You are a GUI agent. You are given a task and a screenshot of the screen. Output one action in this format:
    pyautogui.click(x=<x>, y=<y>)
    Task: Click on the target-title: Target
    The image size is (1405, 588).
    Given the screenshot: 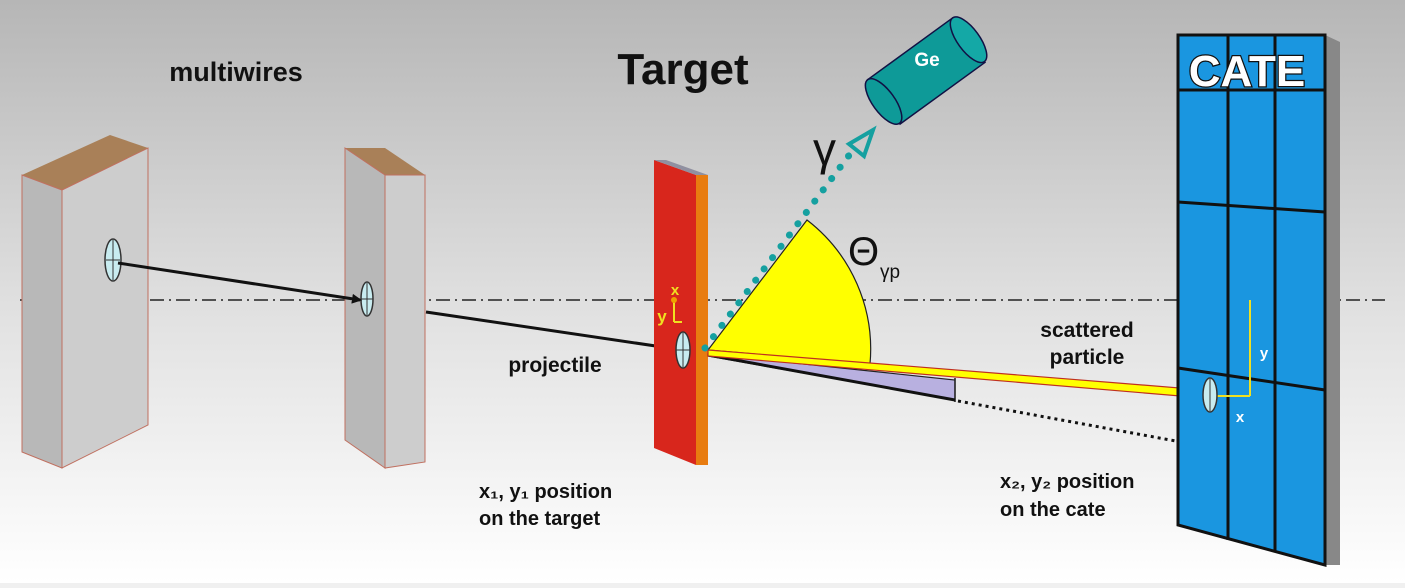 What is the action you would take?
    pyautogui.click(x=683, y=69)
    